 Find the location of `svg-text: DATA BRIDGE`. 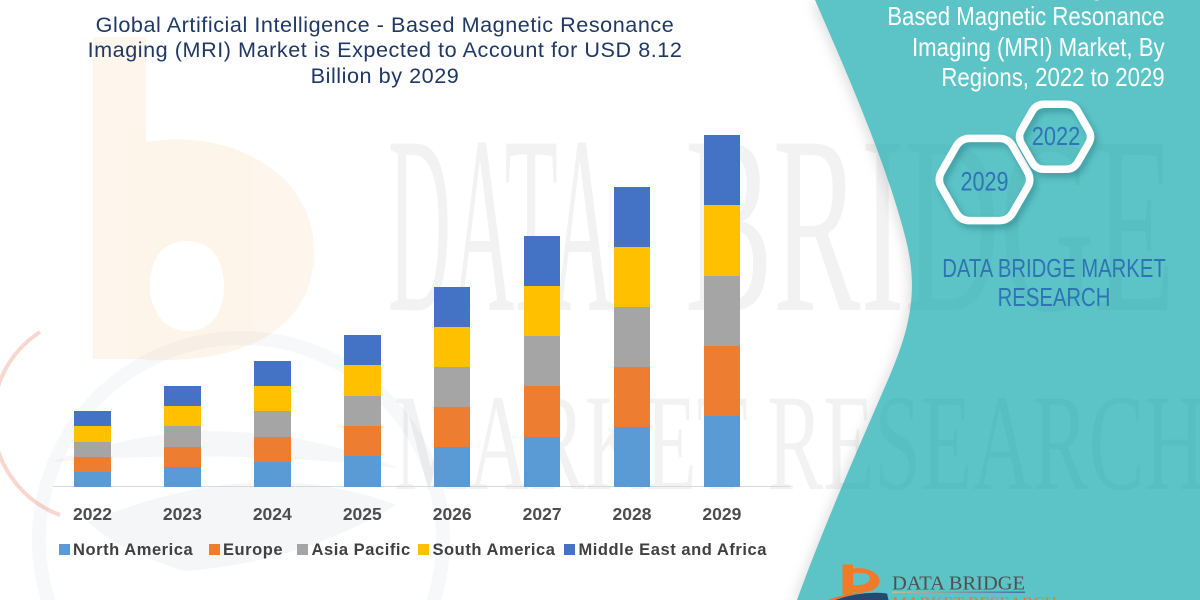

svg-text: DATA BRIDGE is located at coordinates (958, 584).